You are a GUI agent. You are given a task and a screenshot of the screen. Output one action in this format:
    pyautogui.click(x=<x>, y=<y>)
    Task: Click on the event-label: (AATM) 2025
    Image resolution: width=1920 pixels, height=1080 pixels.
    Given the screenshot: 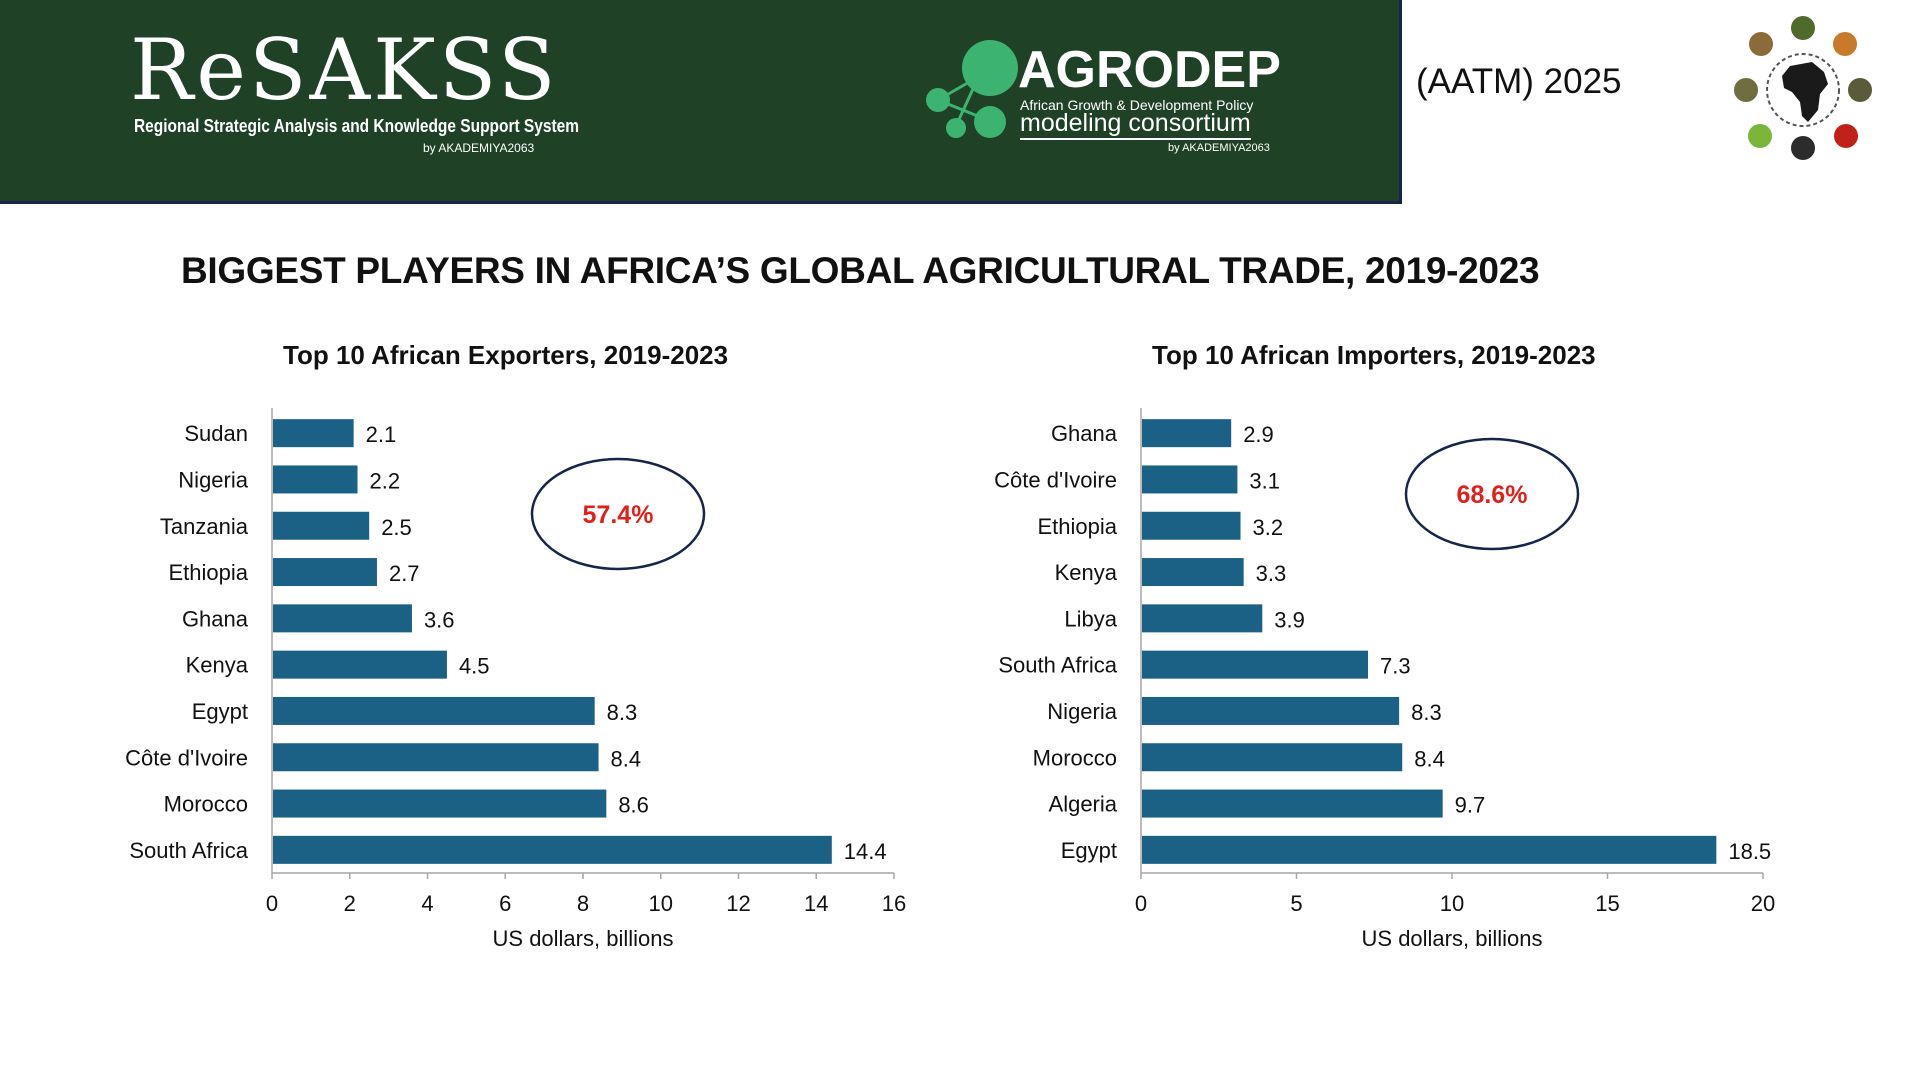 What is the action you would take?
    pyautogui.click(x=1519, y=81)
    